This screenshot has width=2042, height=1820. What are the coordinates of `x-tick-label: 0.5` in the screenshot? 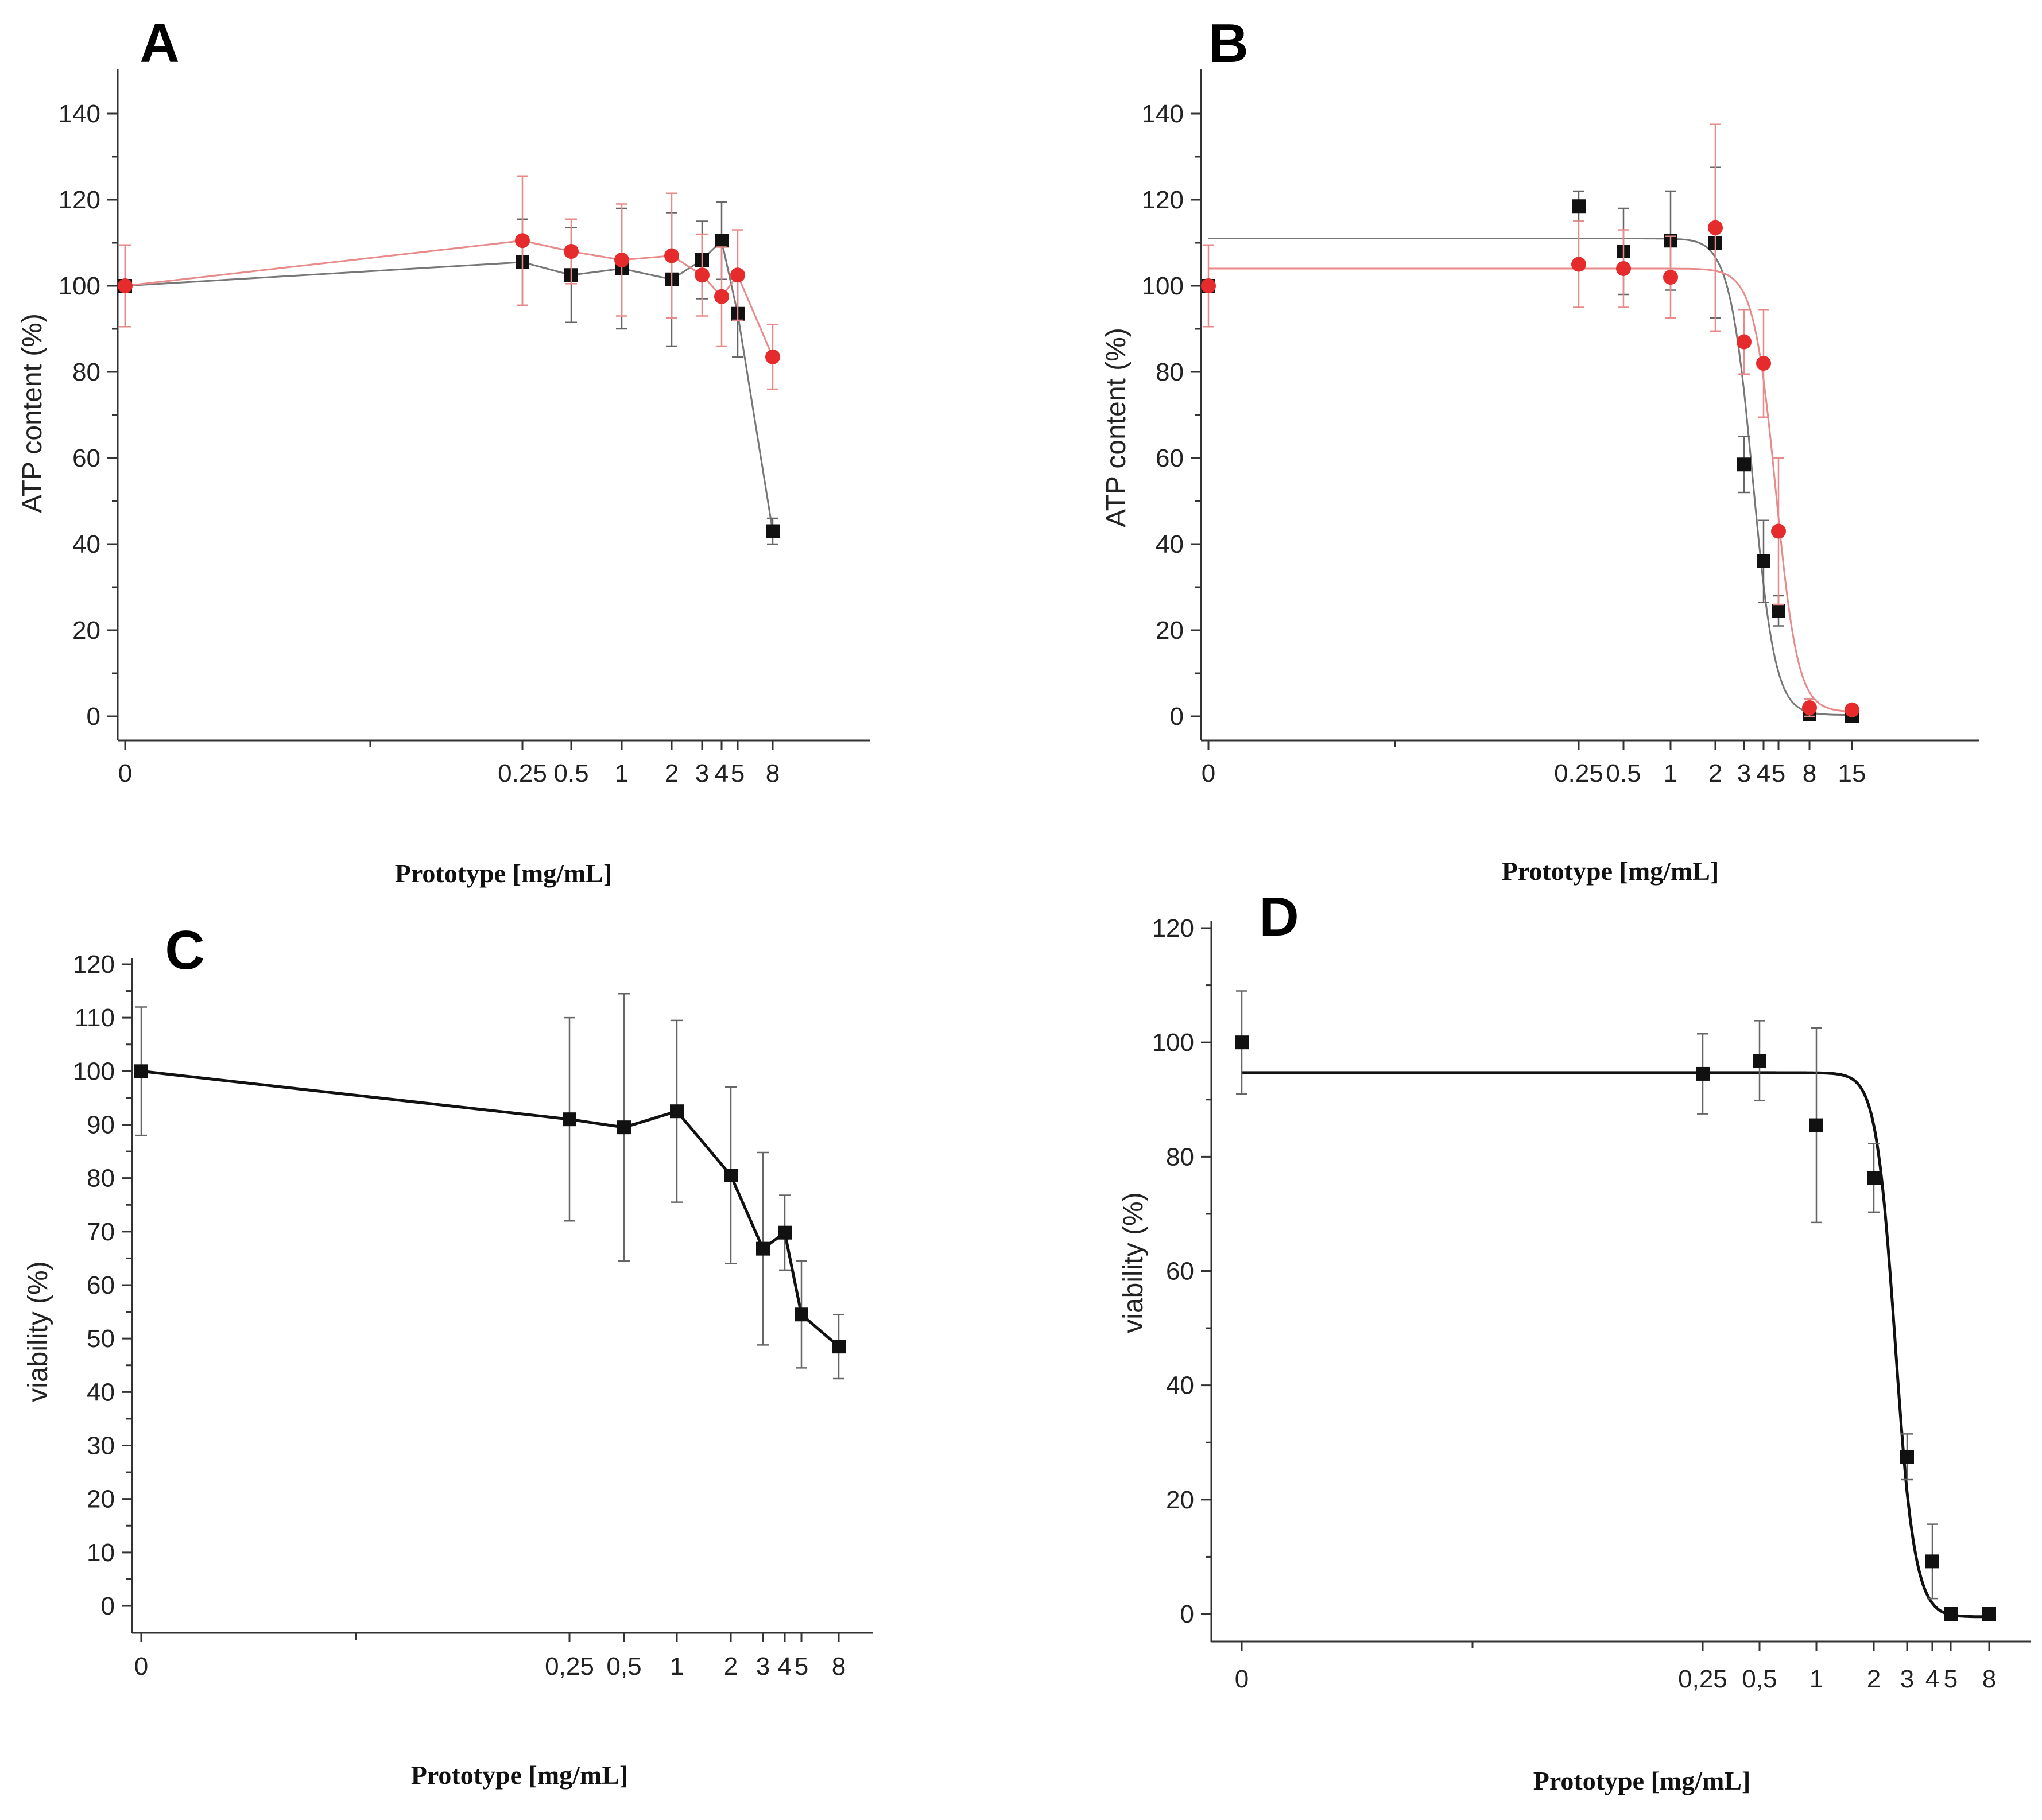 It's located at (1623, 773).